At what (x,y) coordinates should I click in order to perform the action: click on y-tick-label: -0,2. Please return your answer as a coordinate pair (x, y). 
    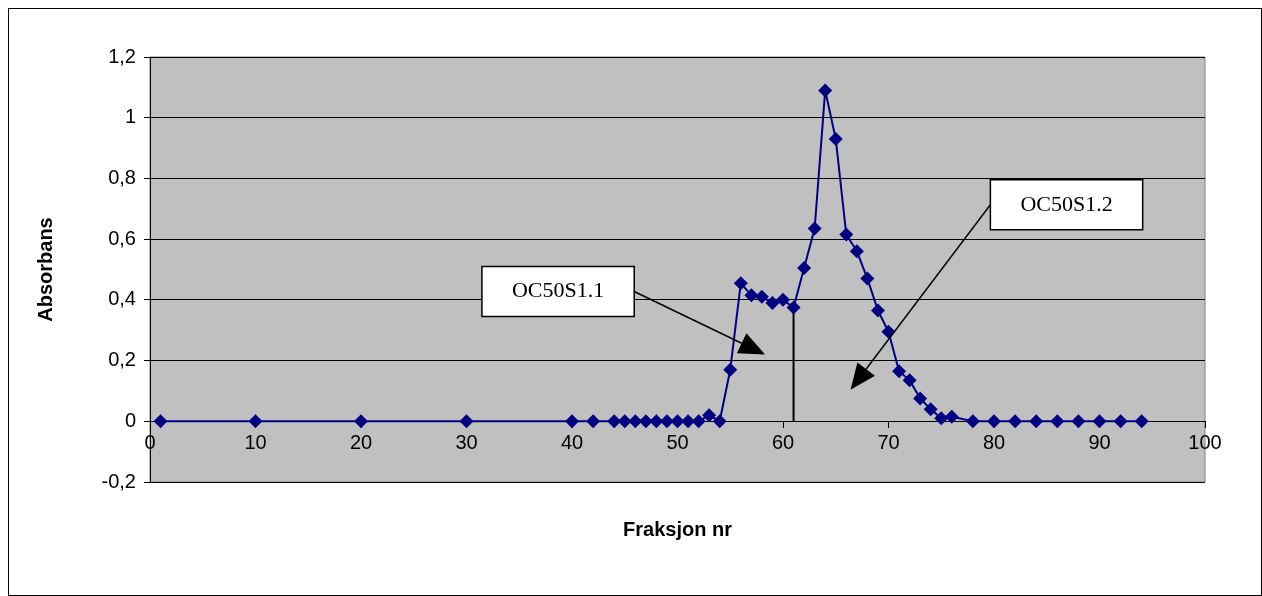
    Looking at the image, I should click on (118, 480).